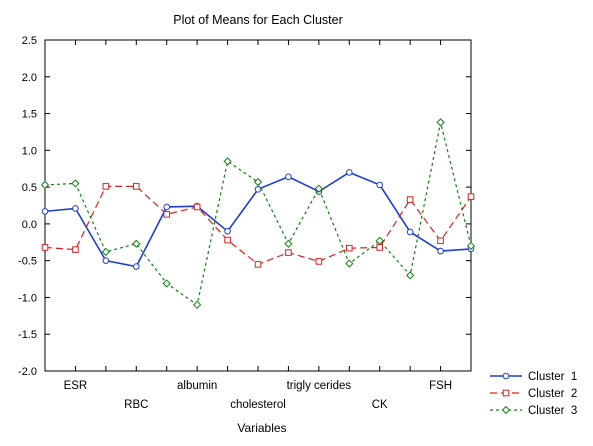 The image size is (593, 446). Describe the element at coordinates (29, 41) in the screenshot. I see `y-tick-label: 2.5` at that location.